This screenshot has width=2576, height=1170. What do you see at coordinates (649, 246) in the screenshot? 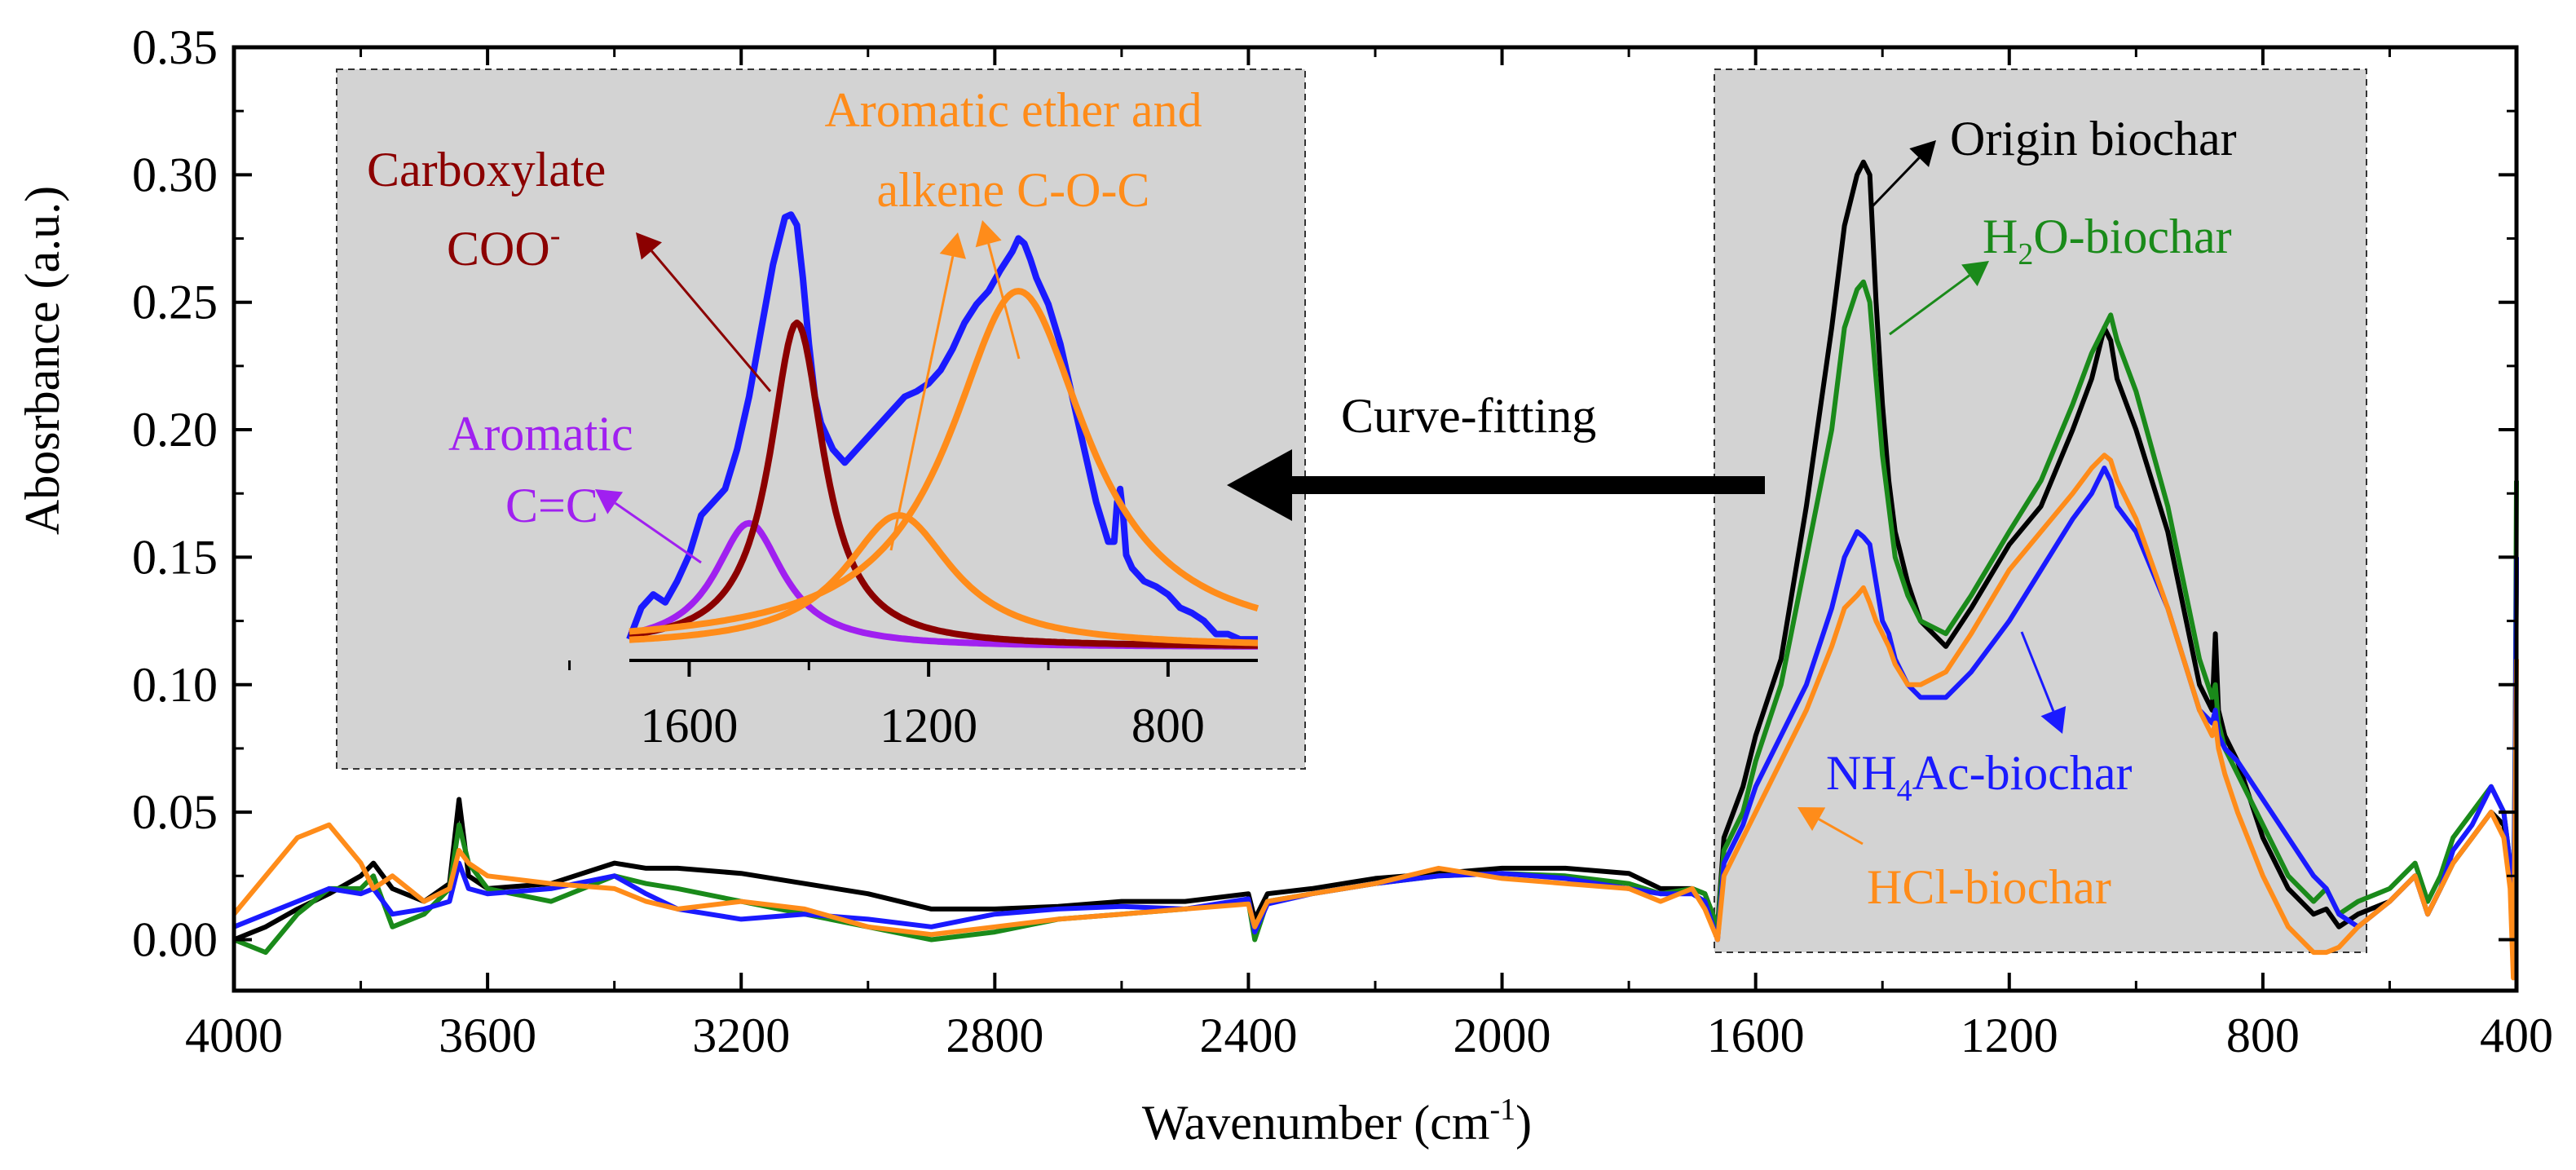
I see `carboxylate-arrow-head` at bounding box center [649, 246].